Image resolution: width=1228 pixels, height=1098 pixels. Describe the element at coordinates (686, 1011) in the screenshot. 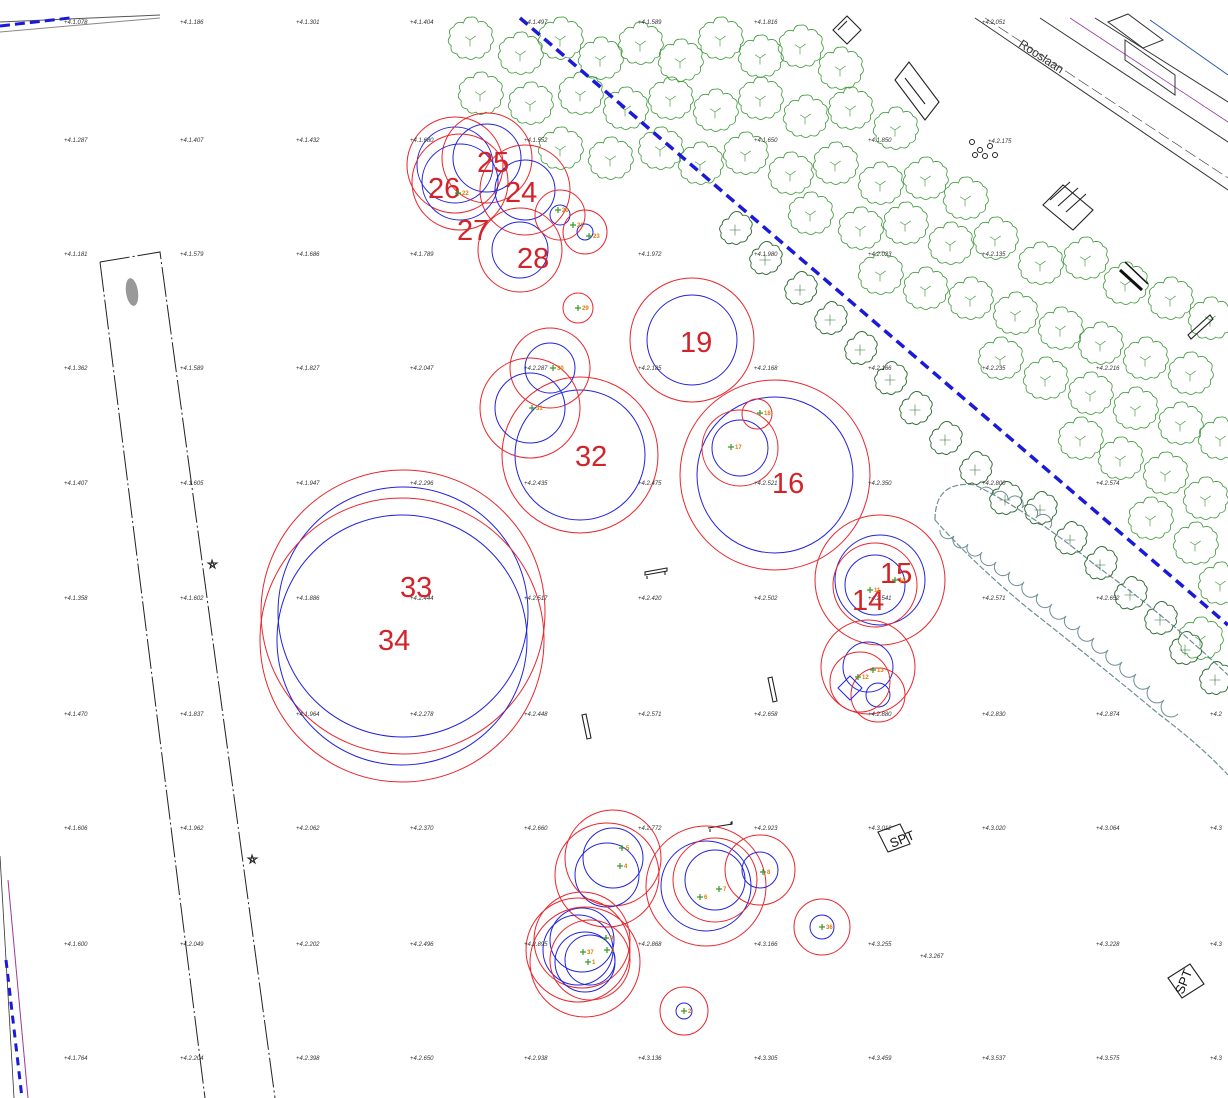

I see `tree-marker: 2` at that location.